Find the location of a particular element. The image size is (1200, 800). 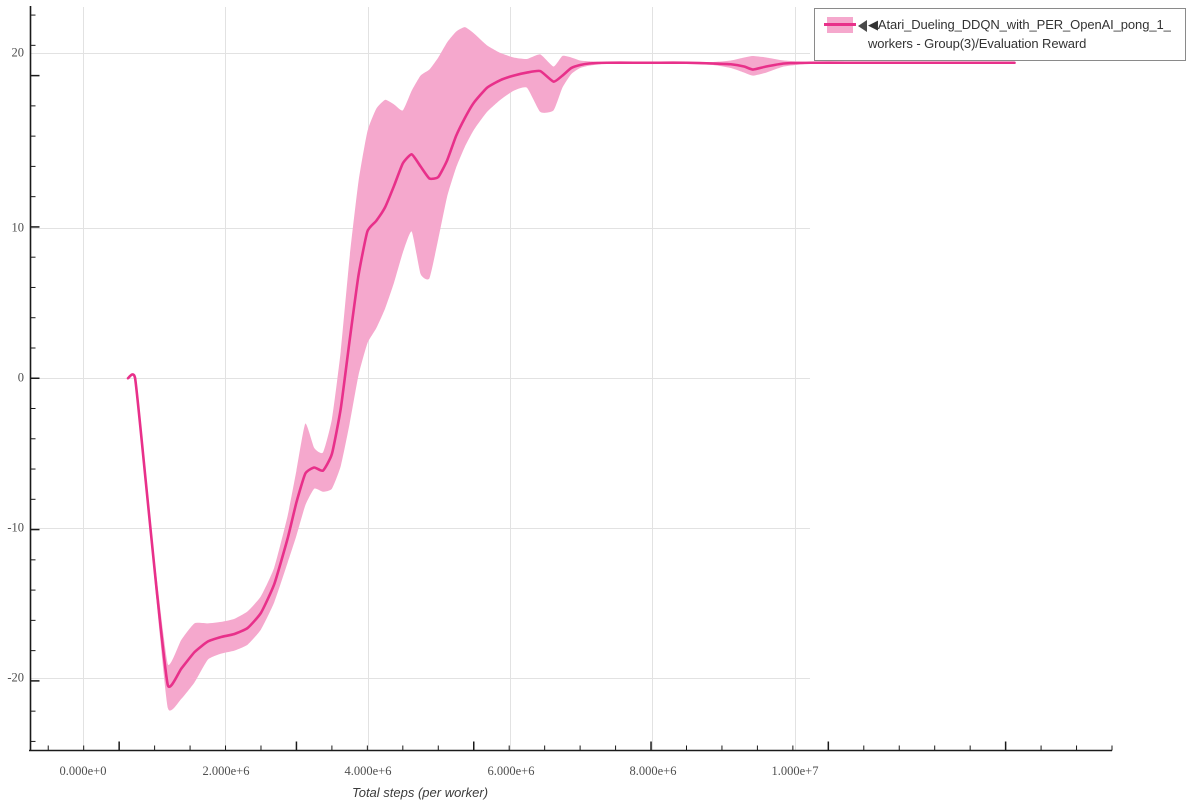

y-tick-label-10: 10 is located at coordinates (18, 227).